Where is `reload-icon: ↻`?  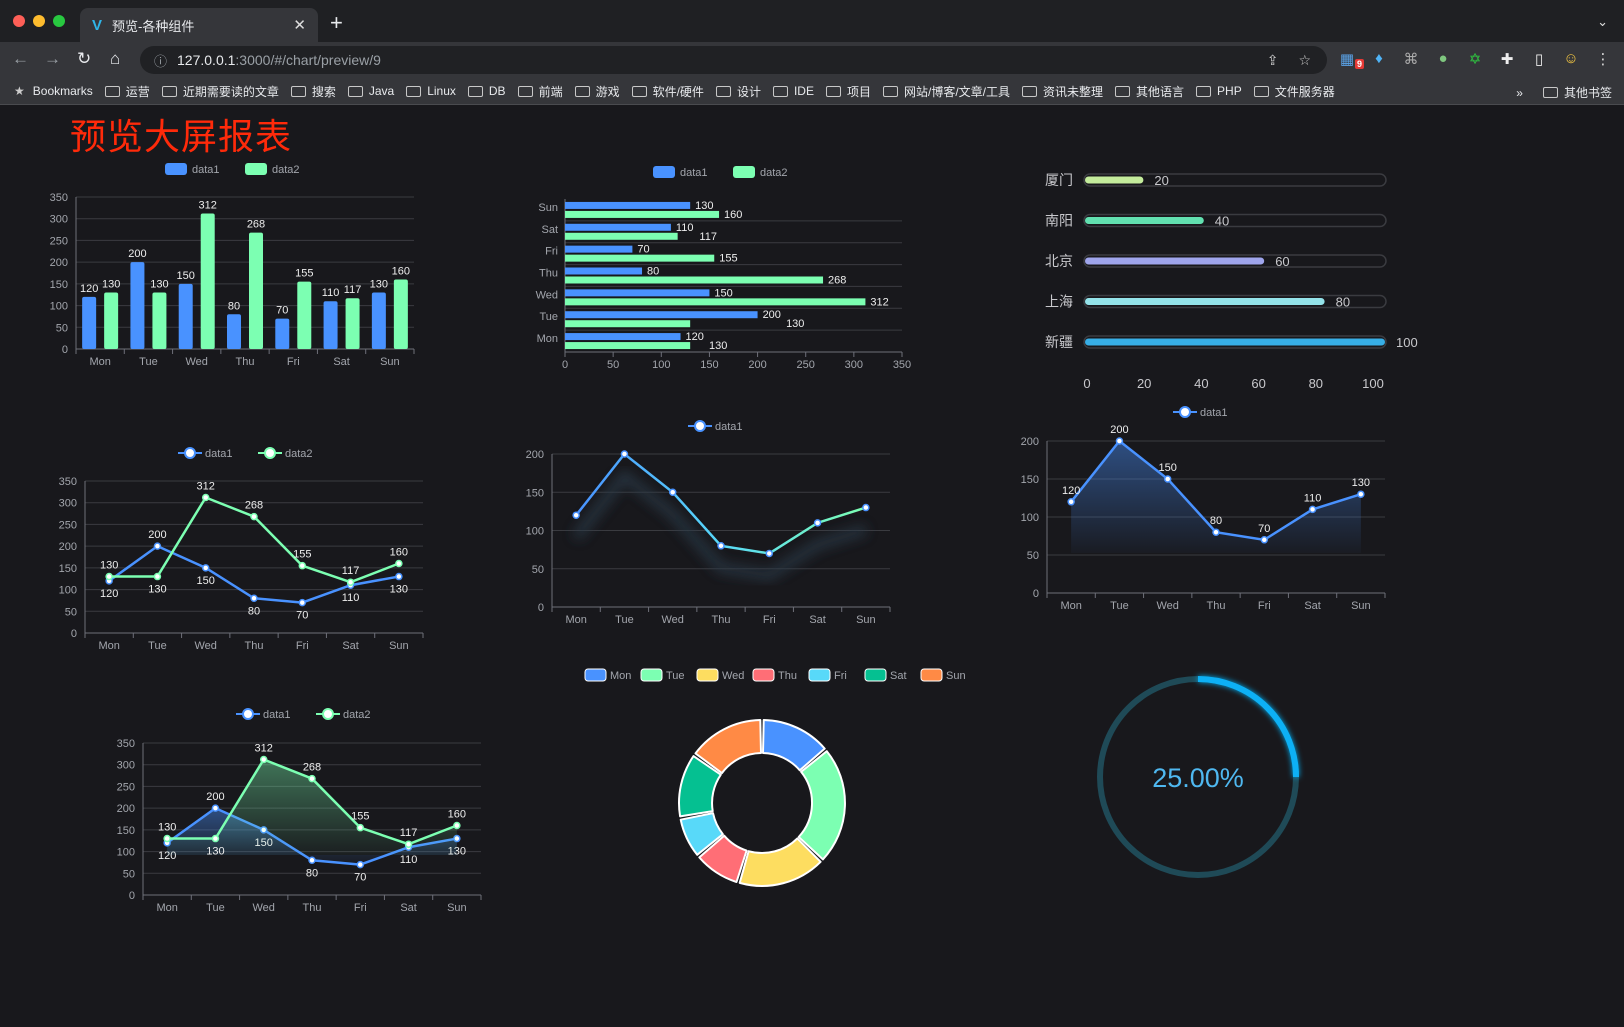
reload-icon: ↻ is located at coordinates (84, 58).